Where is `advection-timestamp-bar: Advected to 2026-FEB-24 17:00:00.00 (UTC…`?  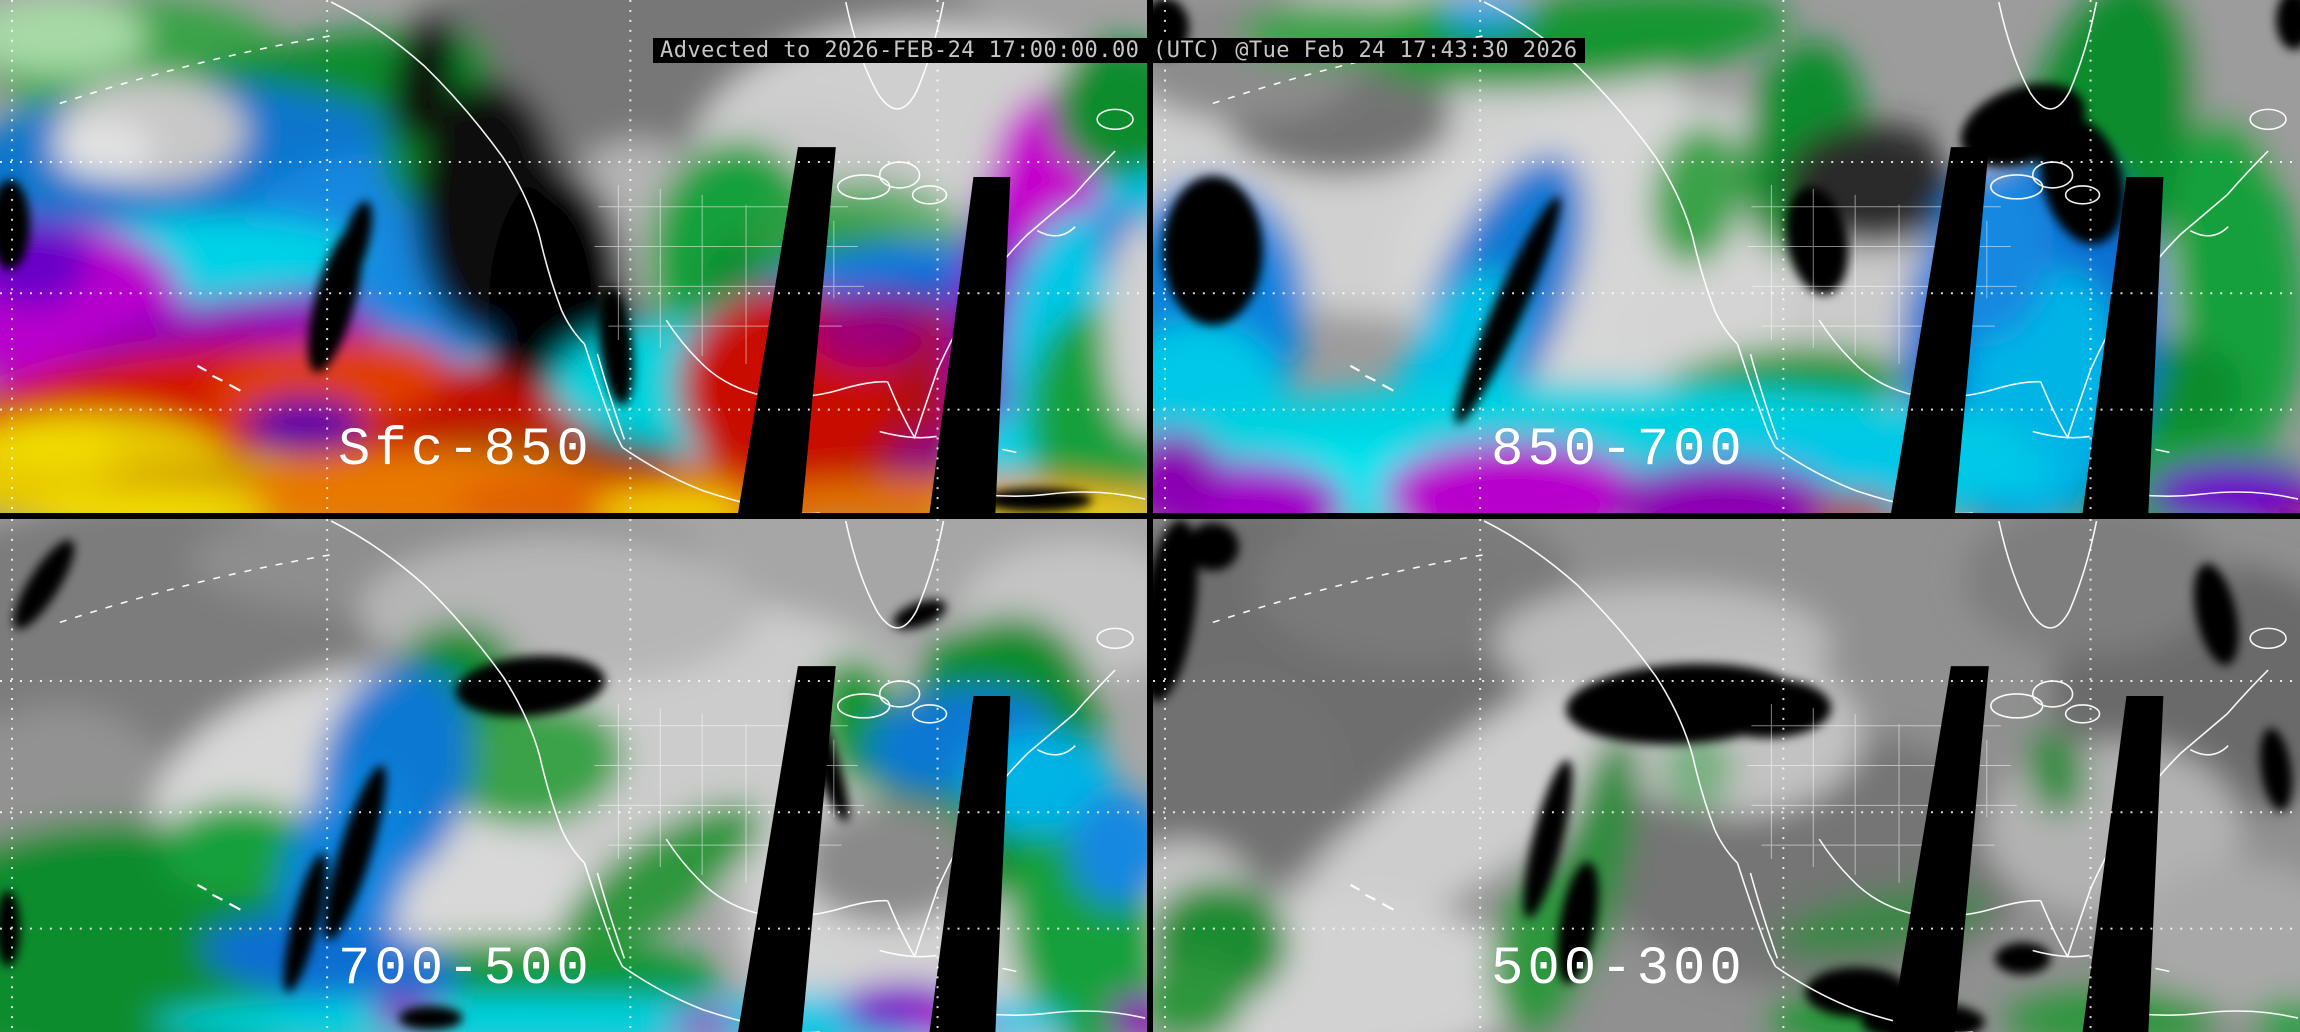
advection-timestamp-bar: Advected to 2026-FEB-24 17:00:00.00 (UTC… is located at coordinates (1119, 50).